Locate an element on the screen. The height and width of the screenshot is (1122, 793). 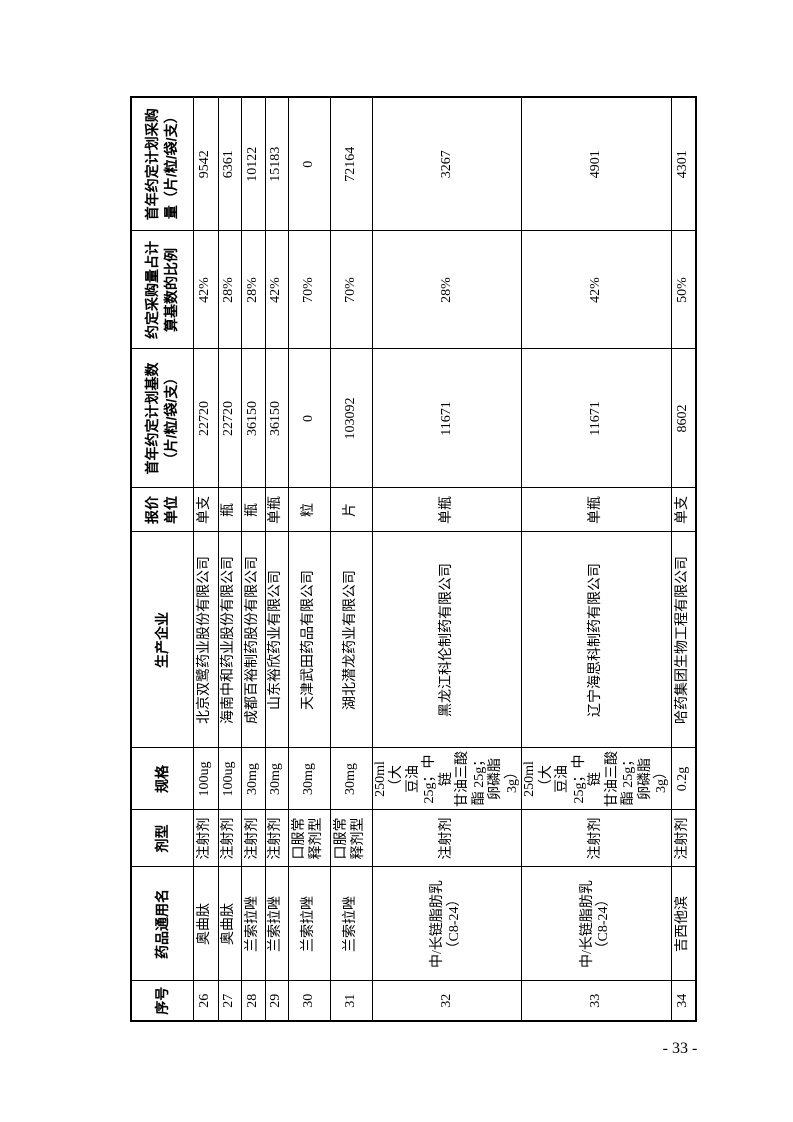
cell-base-amount: 0 is located at coordinates (309, 418).